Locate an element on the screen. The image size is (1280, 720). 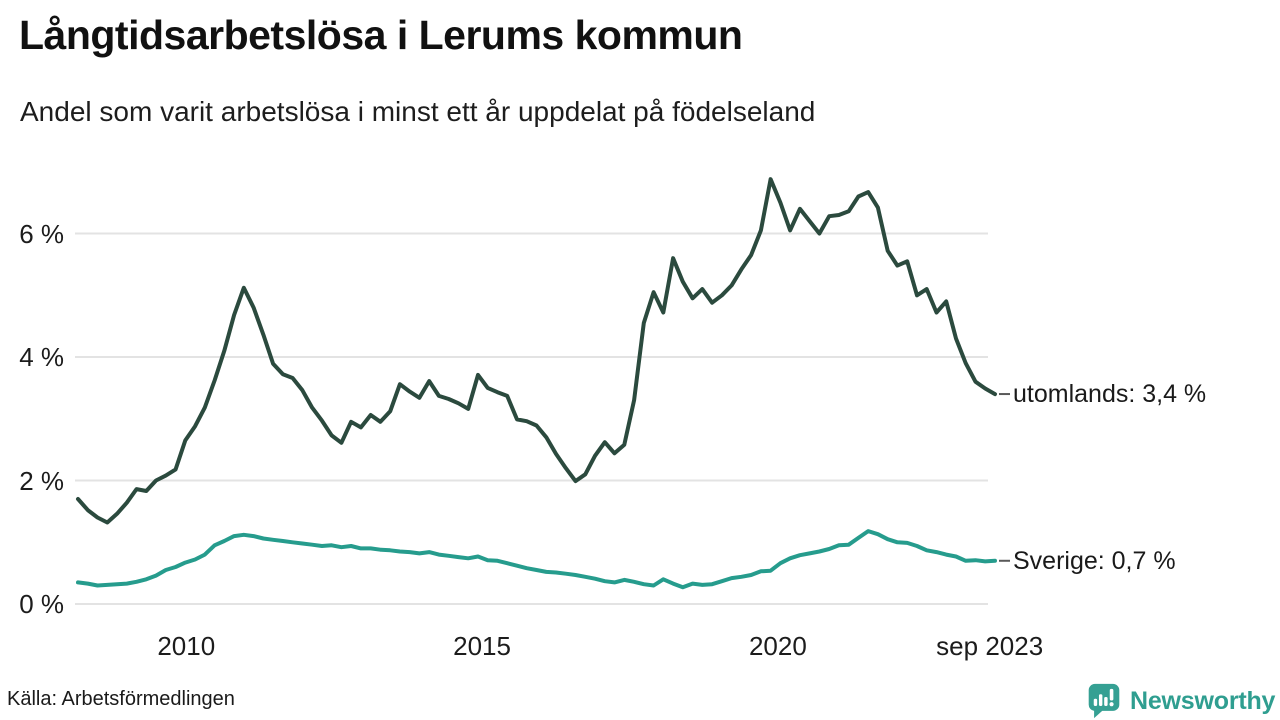
brand-name: Newsworthy is located at coordinates (1203, 700).